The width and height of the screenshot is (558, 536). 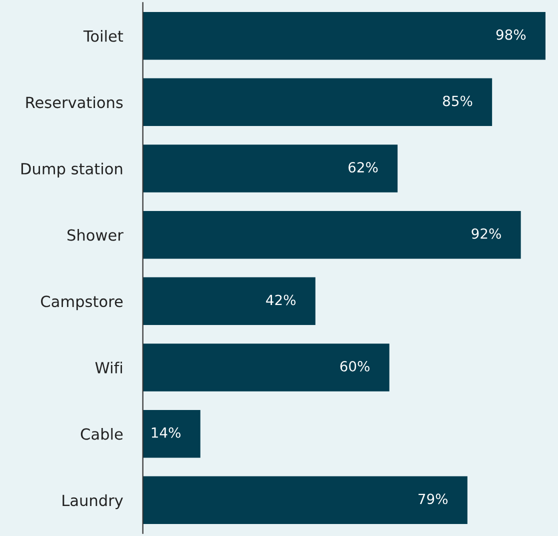 What do you see at coordinates (511, 34) in the screenshot?
I see `data-label: 98%` at bounding box center [511, 34].